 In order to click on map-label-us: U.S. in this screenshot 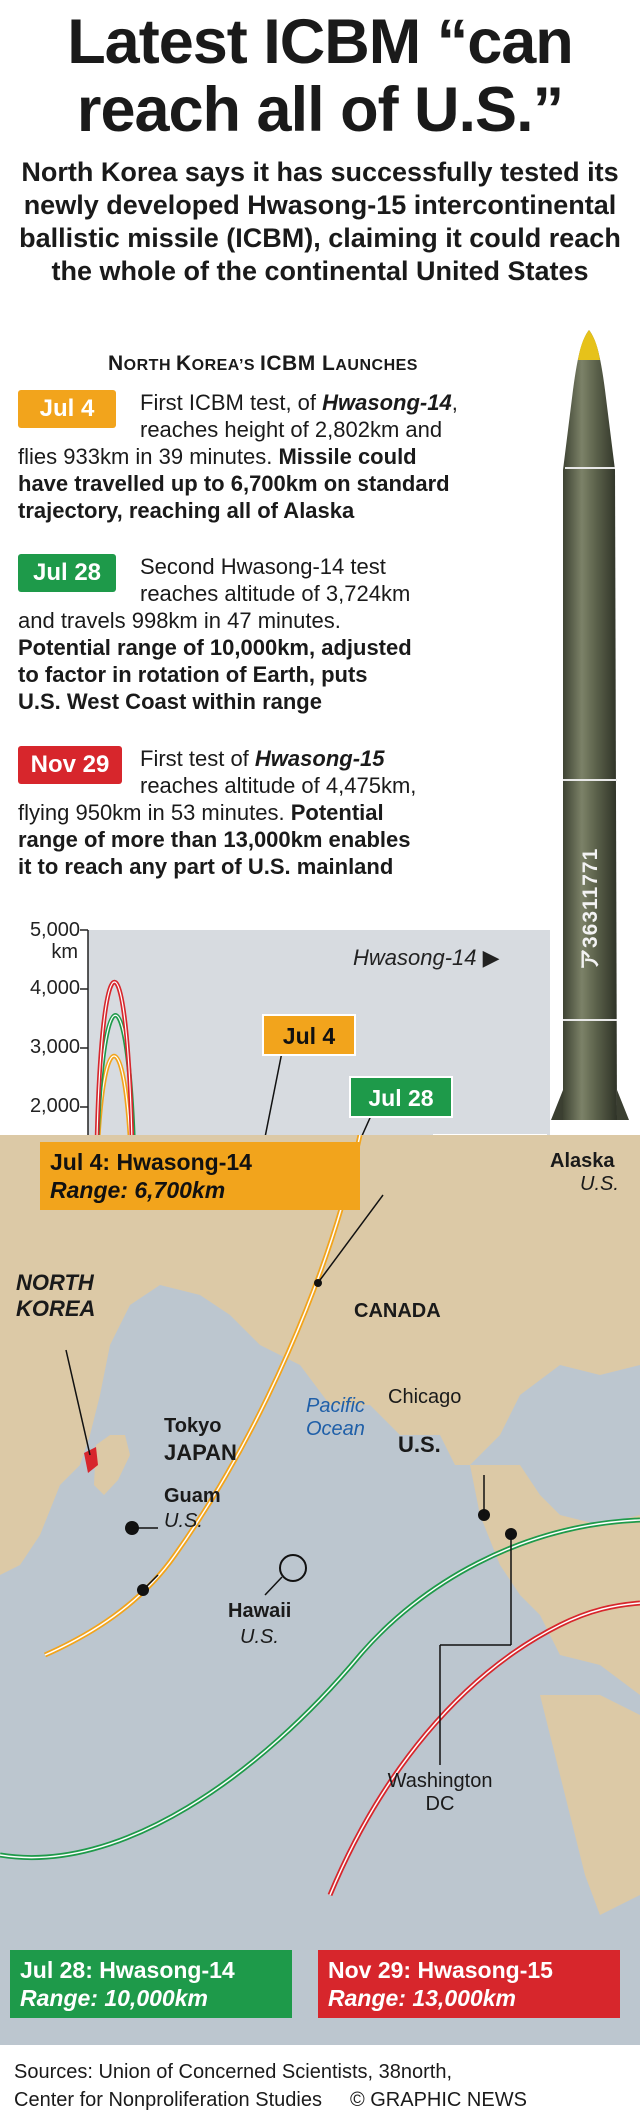, I will do `click(419, 1444)`.